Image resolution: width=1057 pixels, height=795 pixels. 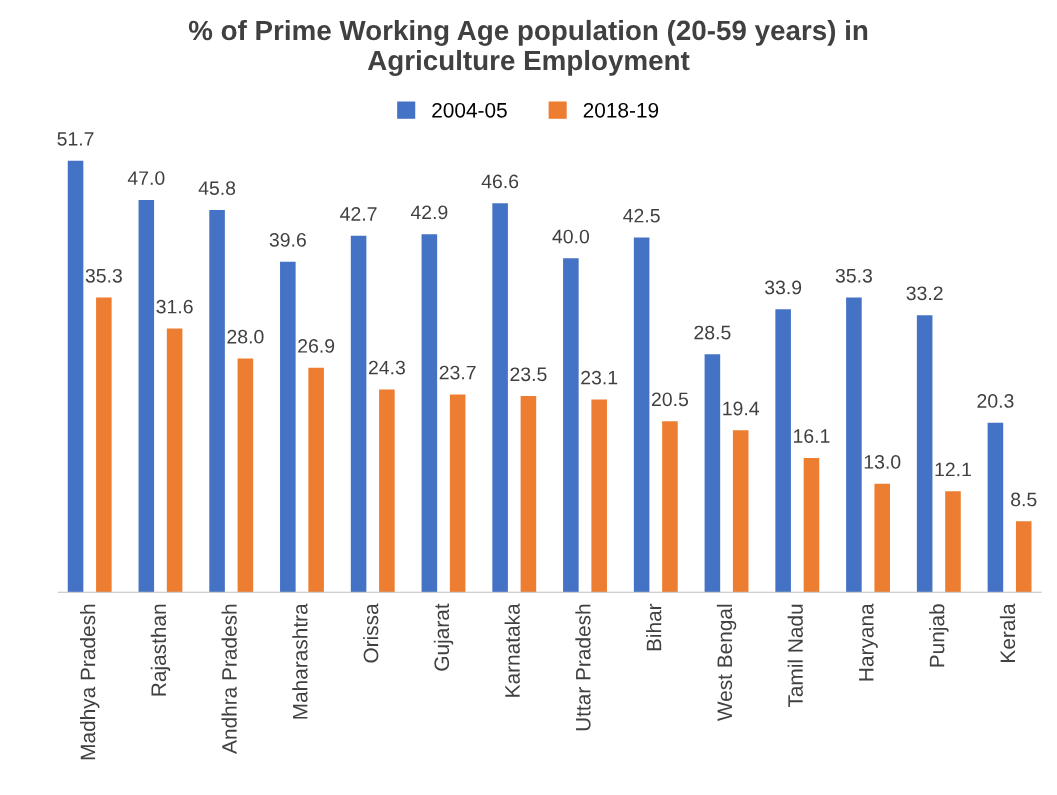 What do you see at coordinates (995, 401) in the screenshot?
I see `data-label: 20.3` at bounding box center [995, 401].